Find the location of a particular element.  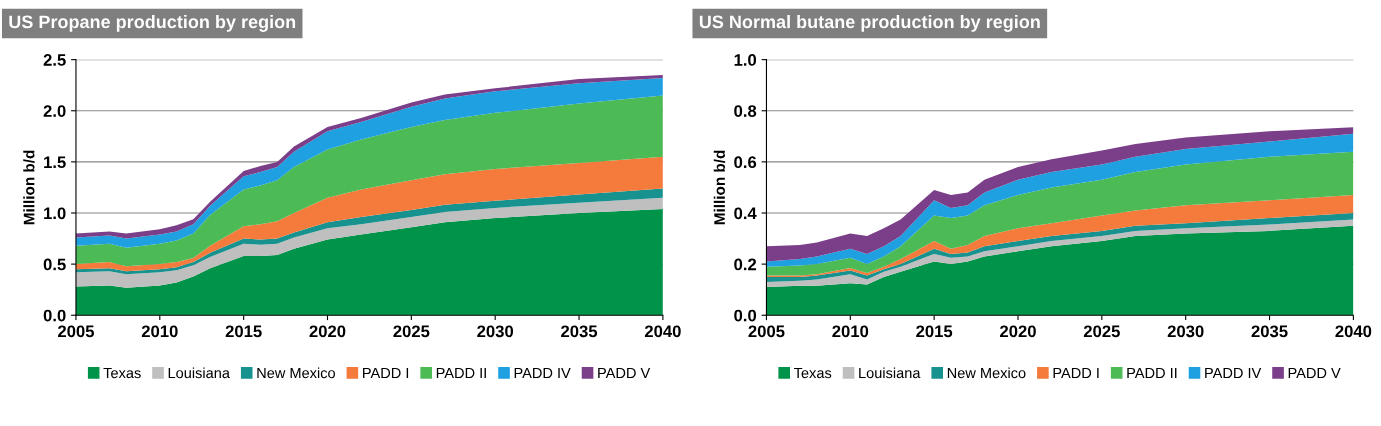

y-tick-label: 0.2 is located at coordinates (745, 264).